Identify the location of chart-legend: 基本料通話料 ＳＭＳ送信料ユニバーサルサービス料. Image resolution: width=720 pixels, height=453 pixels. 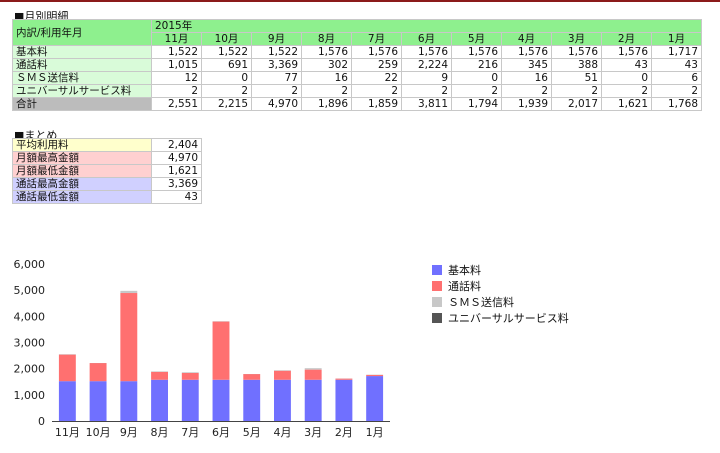
(500, 294).